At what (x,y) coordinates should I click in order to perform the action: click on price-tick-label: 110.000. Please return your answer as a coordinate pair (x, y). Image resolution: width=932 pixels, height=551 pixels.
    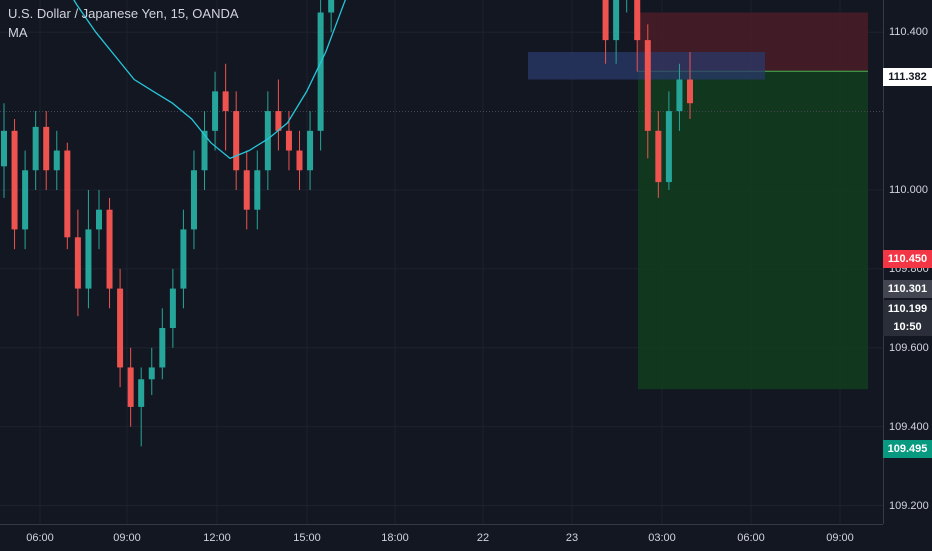
    Looking at the image, I should click on (908, 189).